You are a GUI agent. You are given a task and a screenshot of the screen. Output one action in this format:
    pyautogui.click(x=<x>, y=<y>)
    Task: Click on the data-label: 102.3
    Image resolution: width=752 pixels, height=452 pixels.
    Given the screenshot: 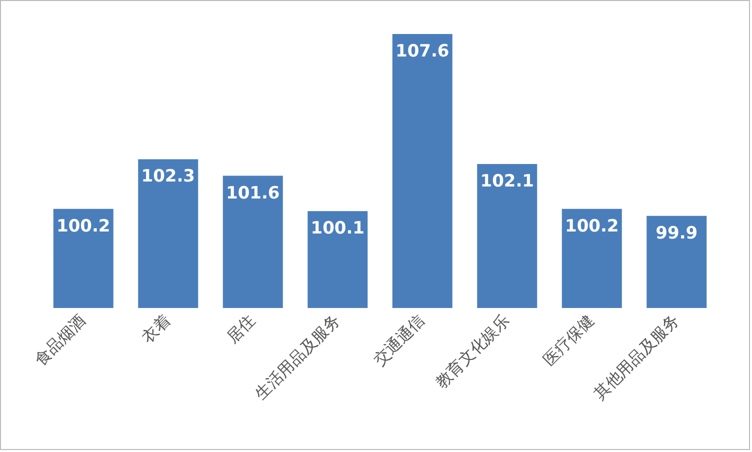 What is the action you would take?
    pyautogui.click(x=168, y=176)
    